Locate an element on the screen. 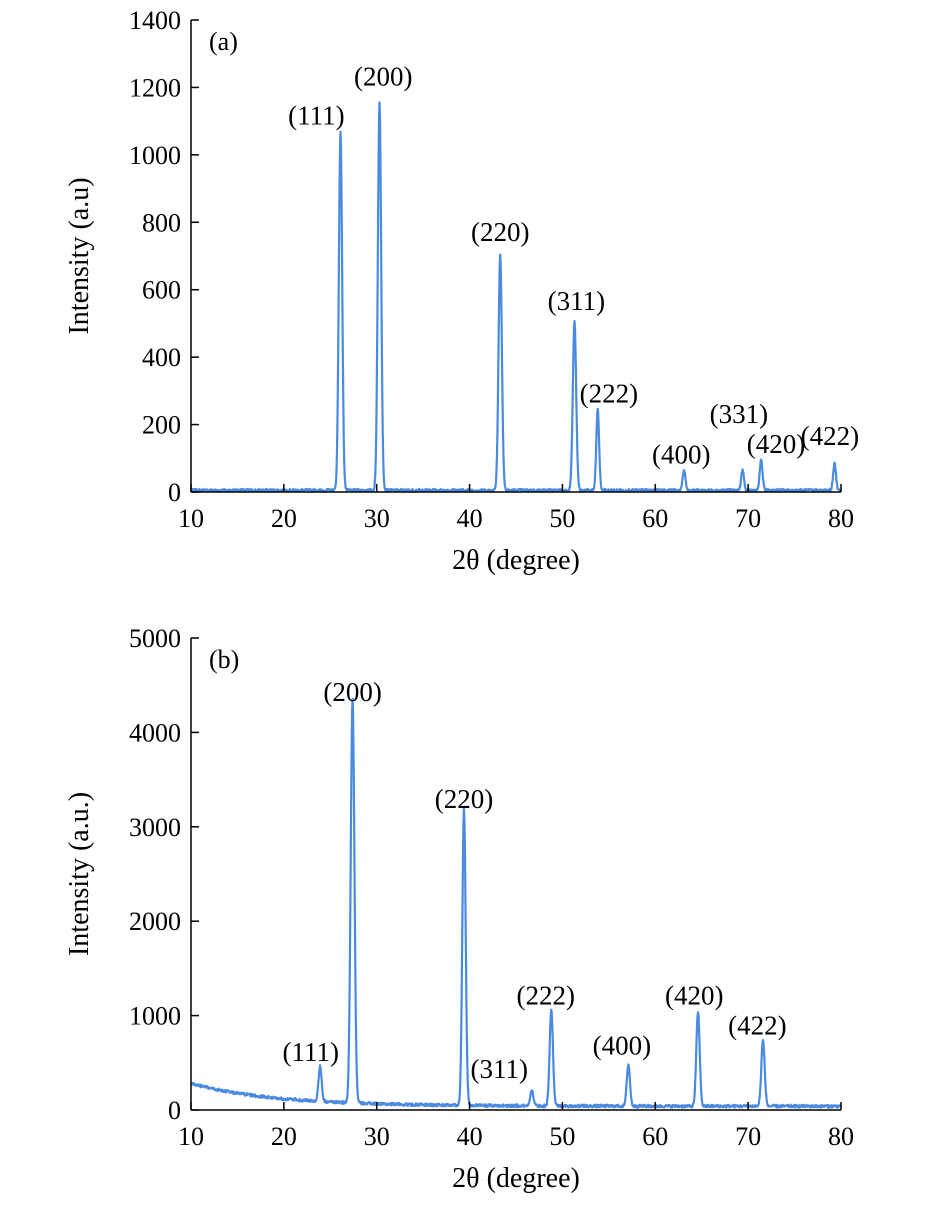 Image resolution: width=945 pixels, height=1205 pixels. y-tick-label: 600 is located at coordinates (161, 290).